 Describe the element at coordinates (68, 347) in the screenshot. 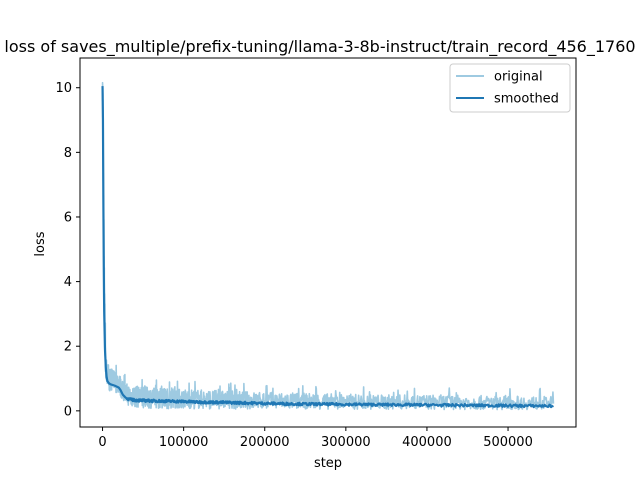

I see `y-tick-label: 2` at that location.